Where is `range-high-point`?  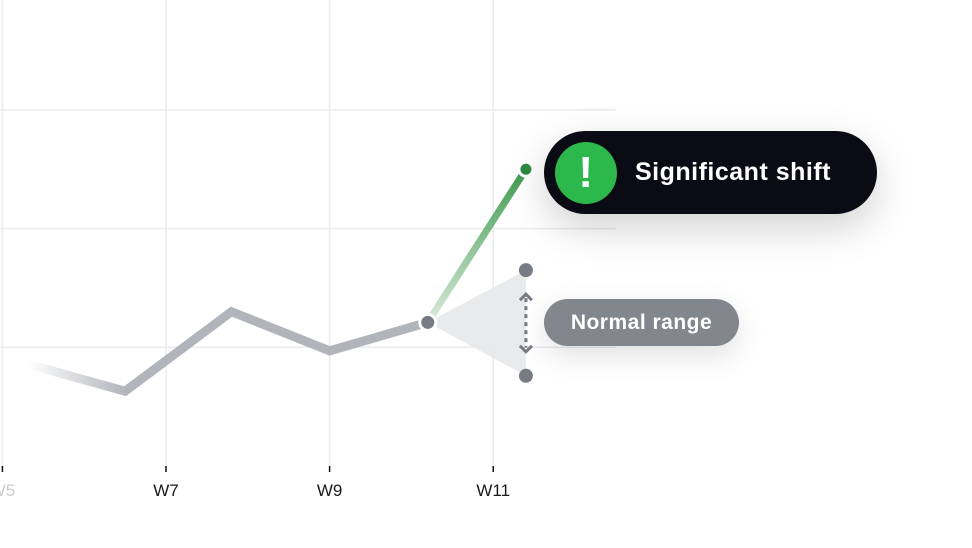 range-high-point is located at coordinates (525, 270).